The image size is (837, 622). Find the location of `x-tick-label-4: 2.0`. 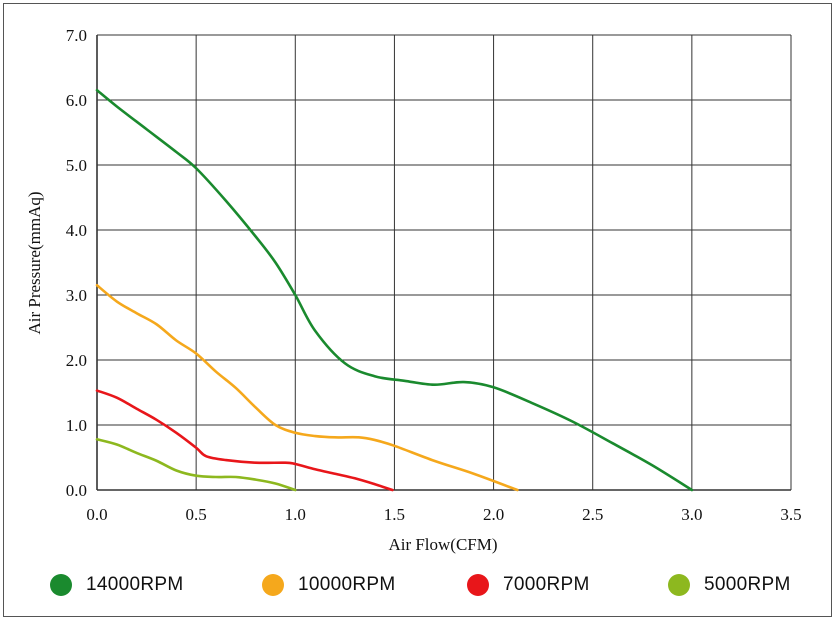

x-tick-label-4: 2.0 is located at coordinates (493, 514).